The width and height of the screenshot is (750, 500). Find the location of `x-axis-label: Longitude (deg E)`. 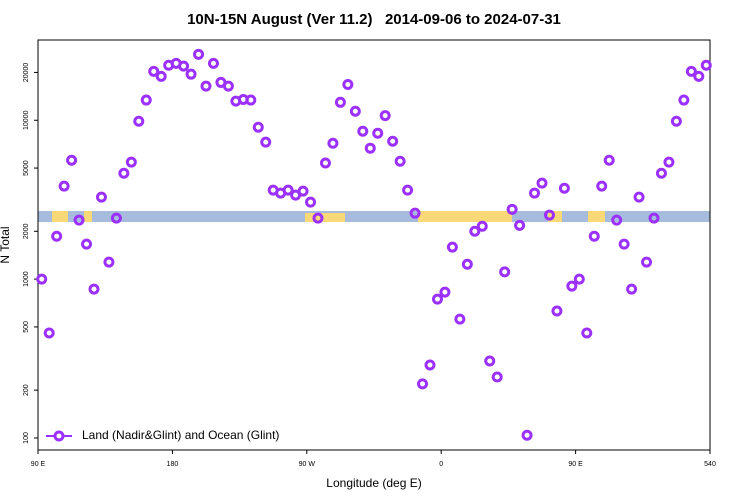

x-axis-label: Longitude (deg E) is located at coordinates (373, 483).